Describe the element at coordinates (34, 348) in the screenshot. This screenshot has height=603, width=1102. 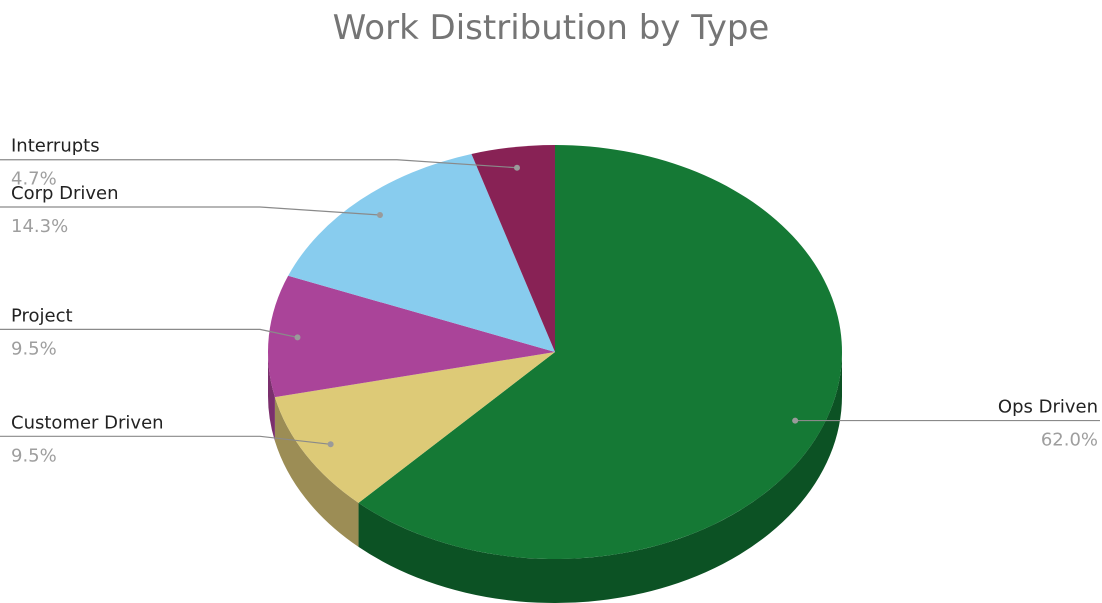
I see `value-label-project: 9.5%` at that location.